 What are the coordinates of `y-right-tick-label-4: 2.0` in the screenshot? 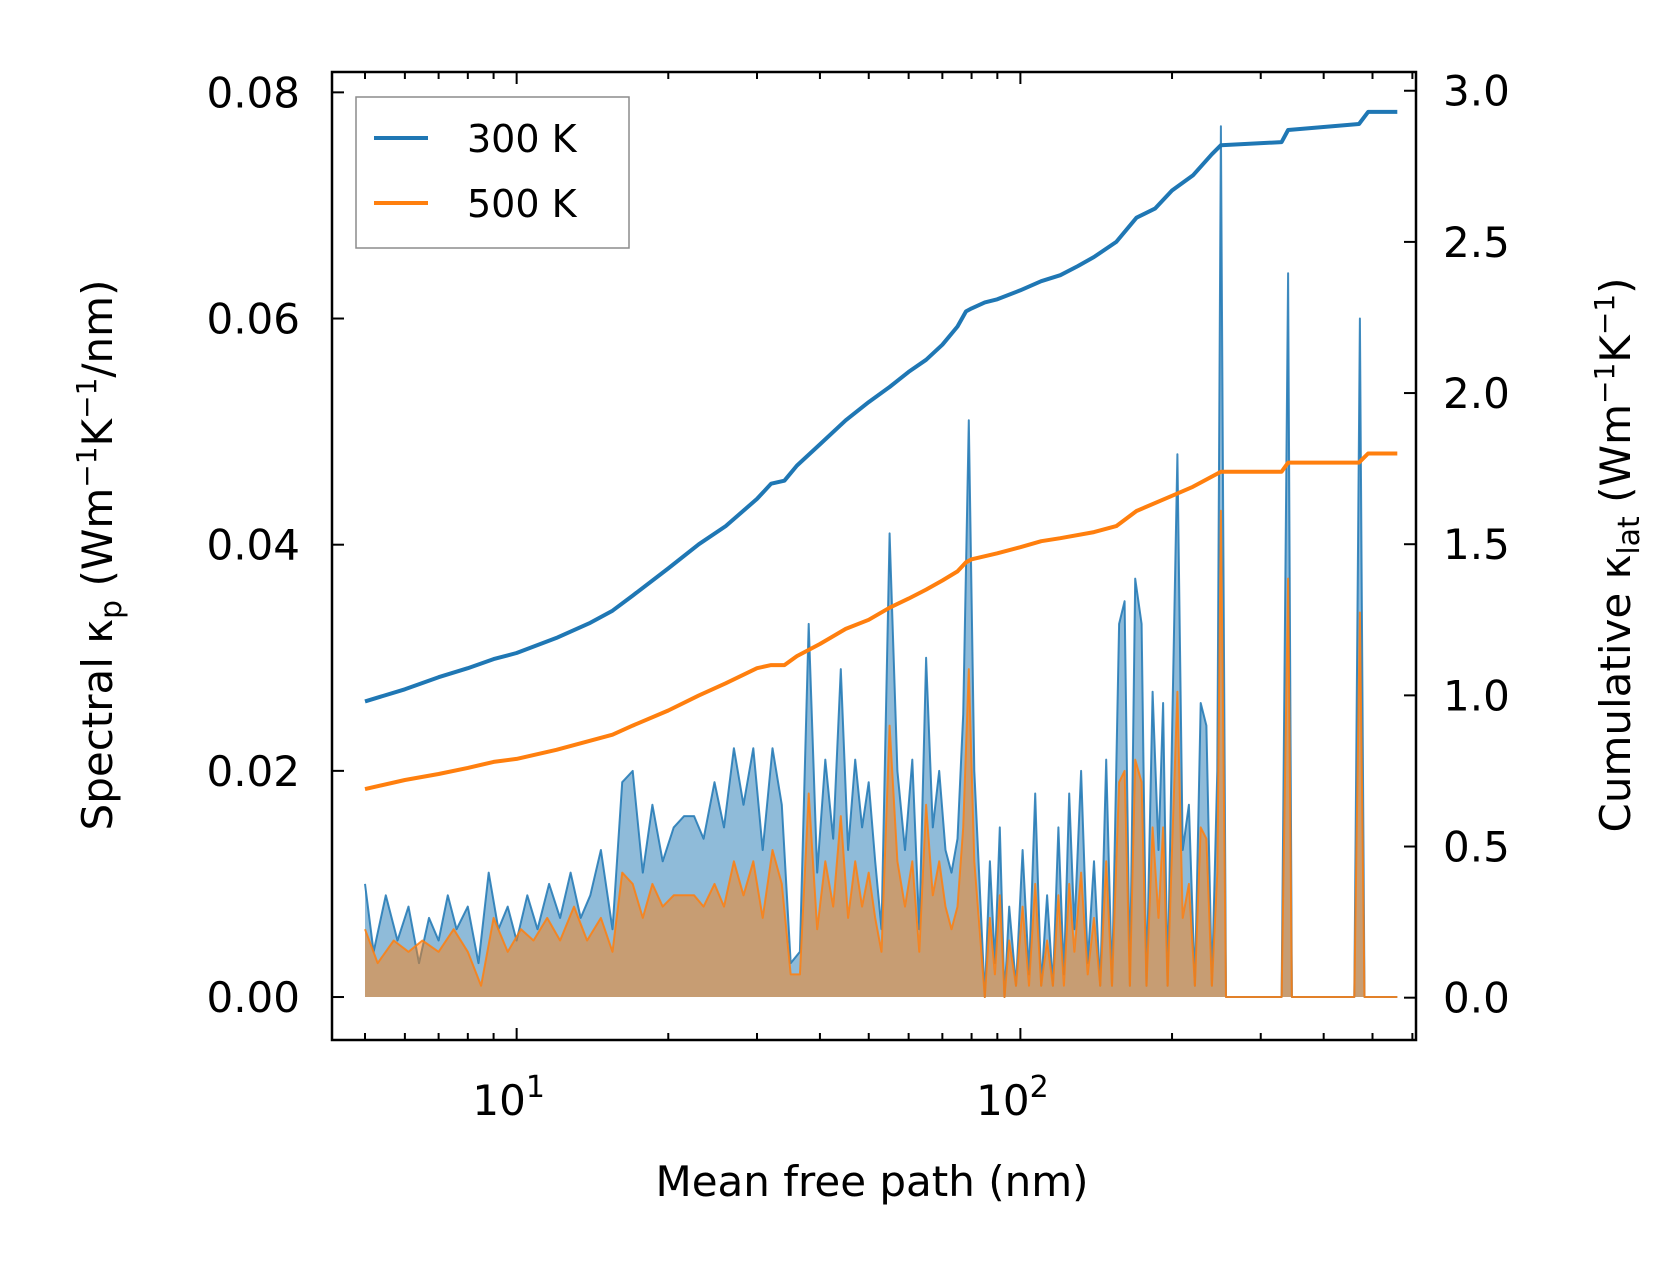 It's located at (1476, 393).